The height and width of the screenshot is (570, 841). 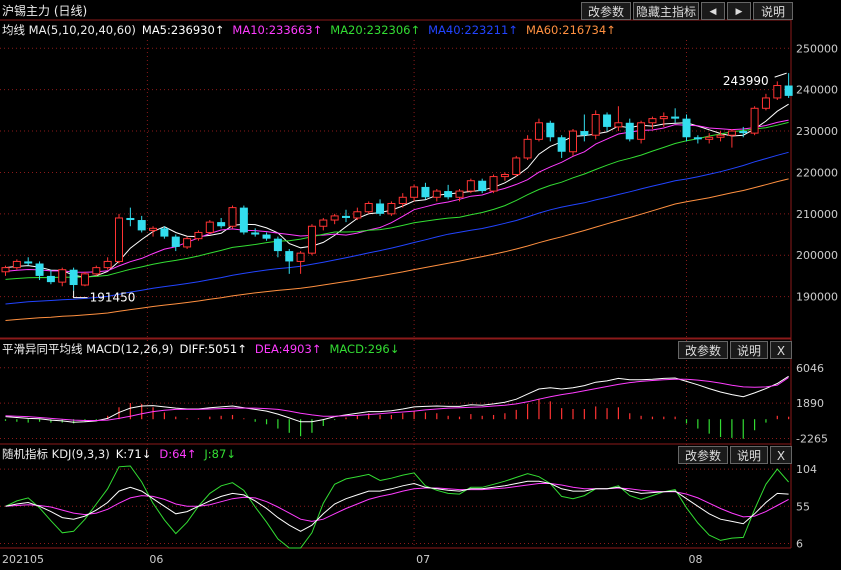 What do you see at coordinates (397, 502) in the screenshot?
I see `d-line` at bounding box center [397, 502].